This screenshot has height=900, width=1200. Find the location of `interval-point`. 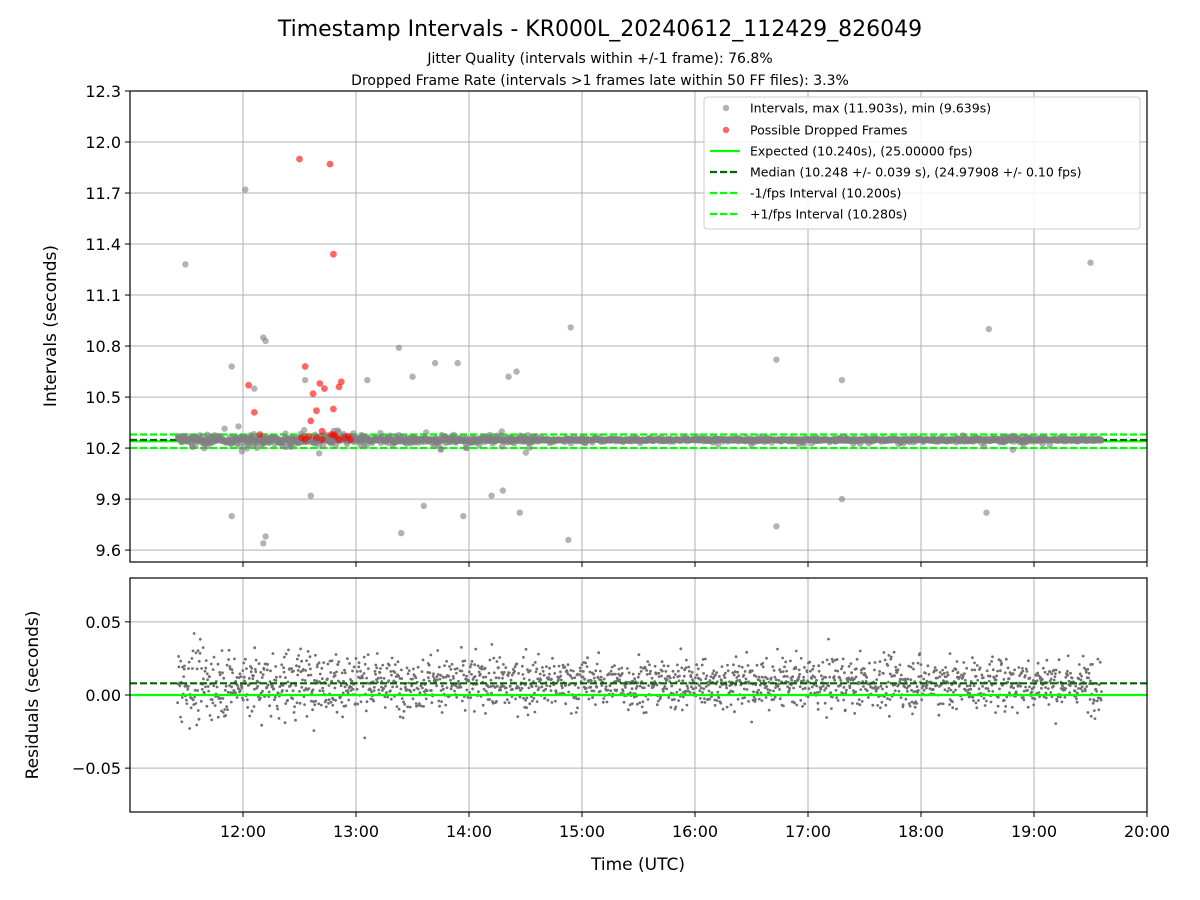

interval-point is located at coordinates (463, 516).